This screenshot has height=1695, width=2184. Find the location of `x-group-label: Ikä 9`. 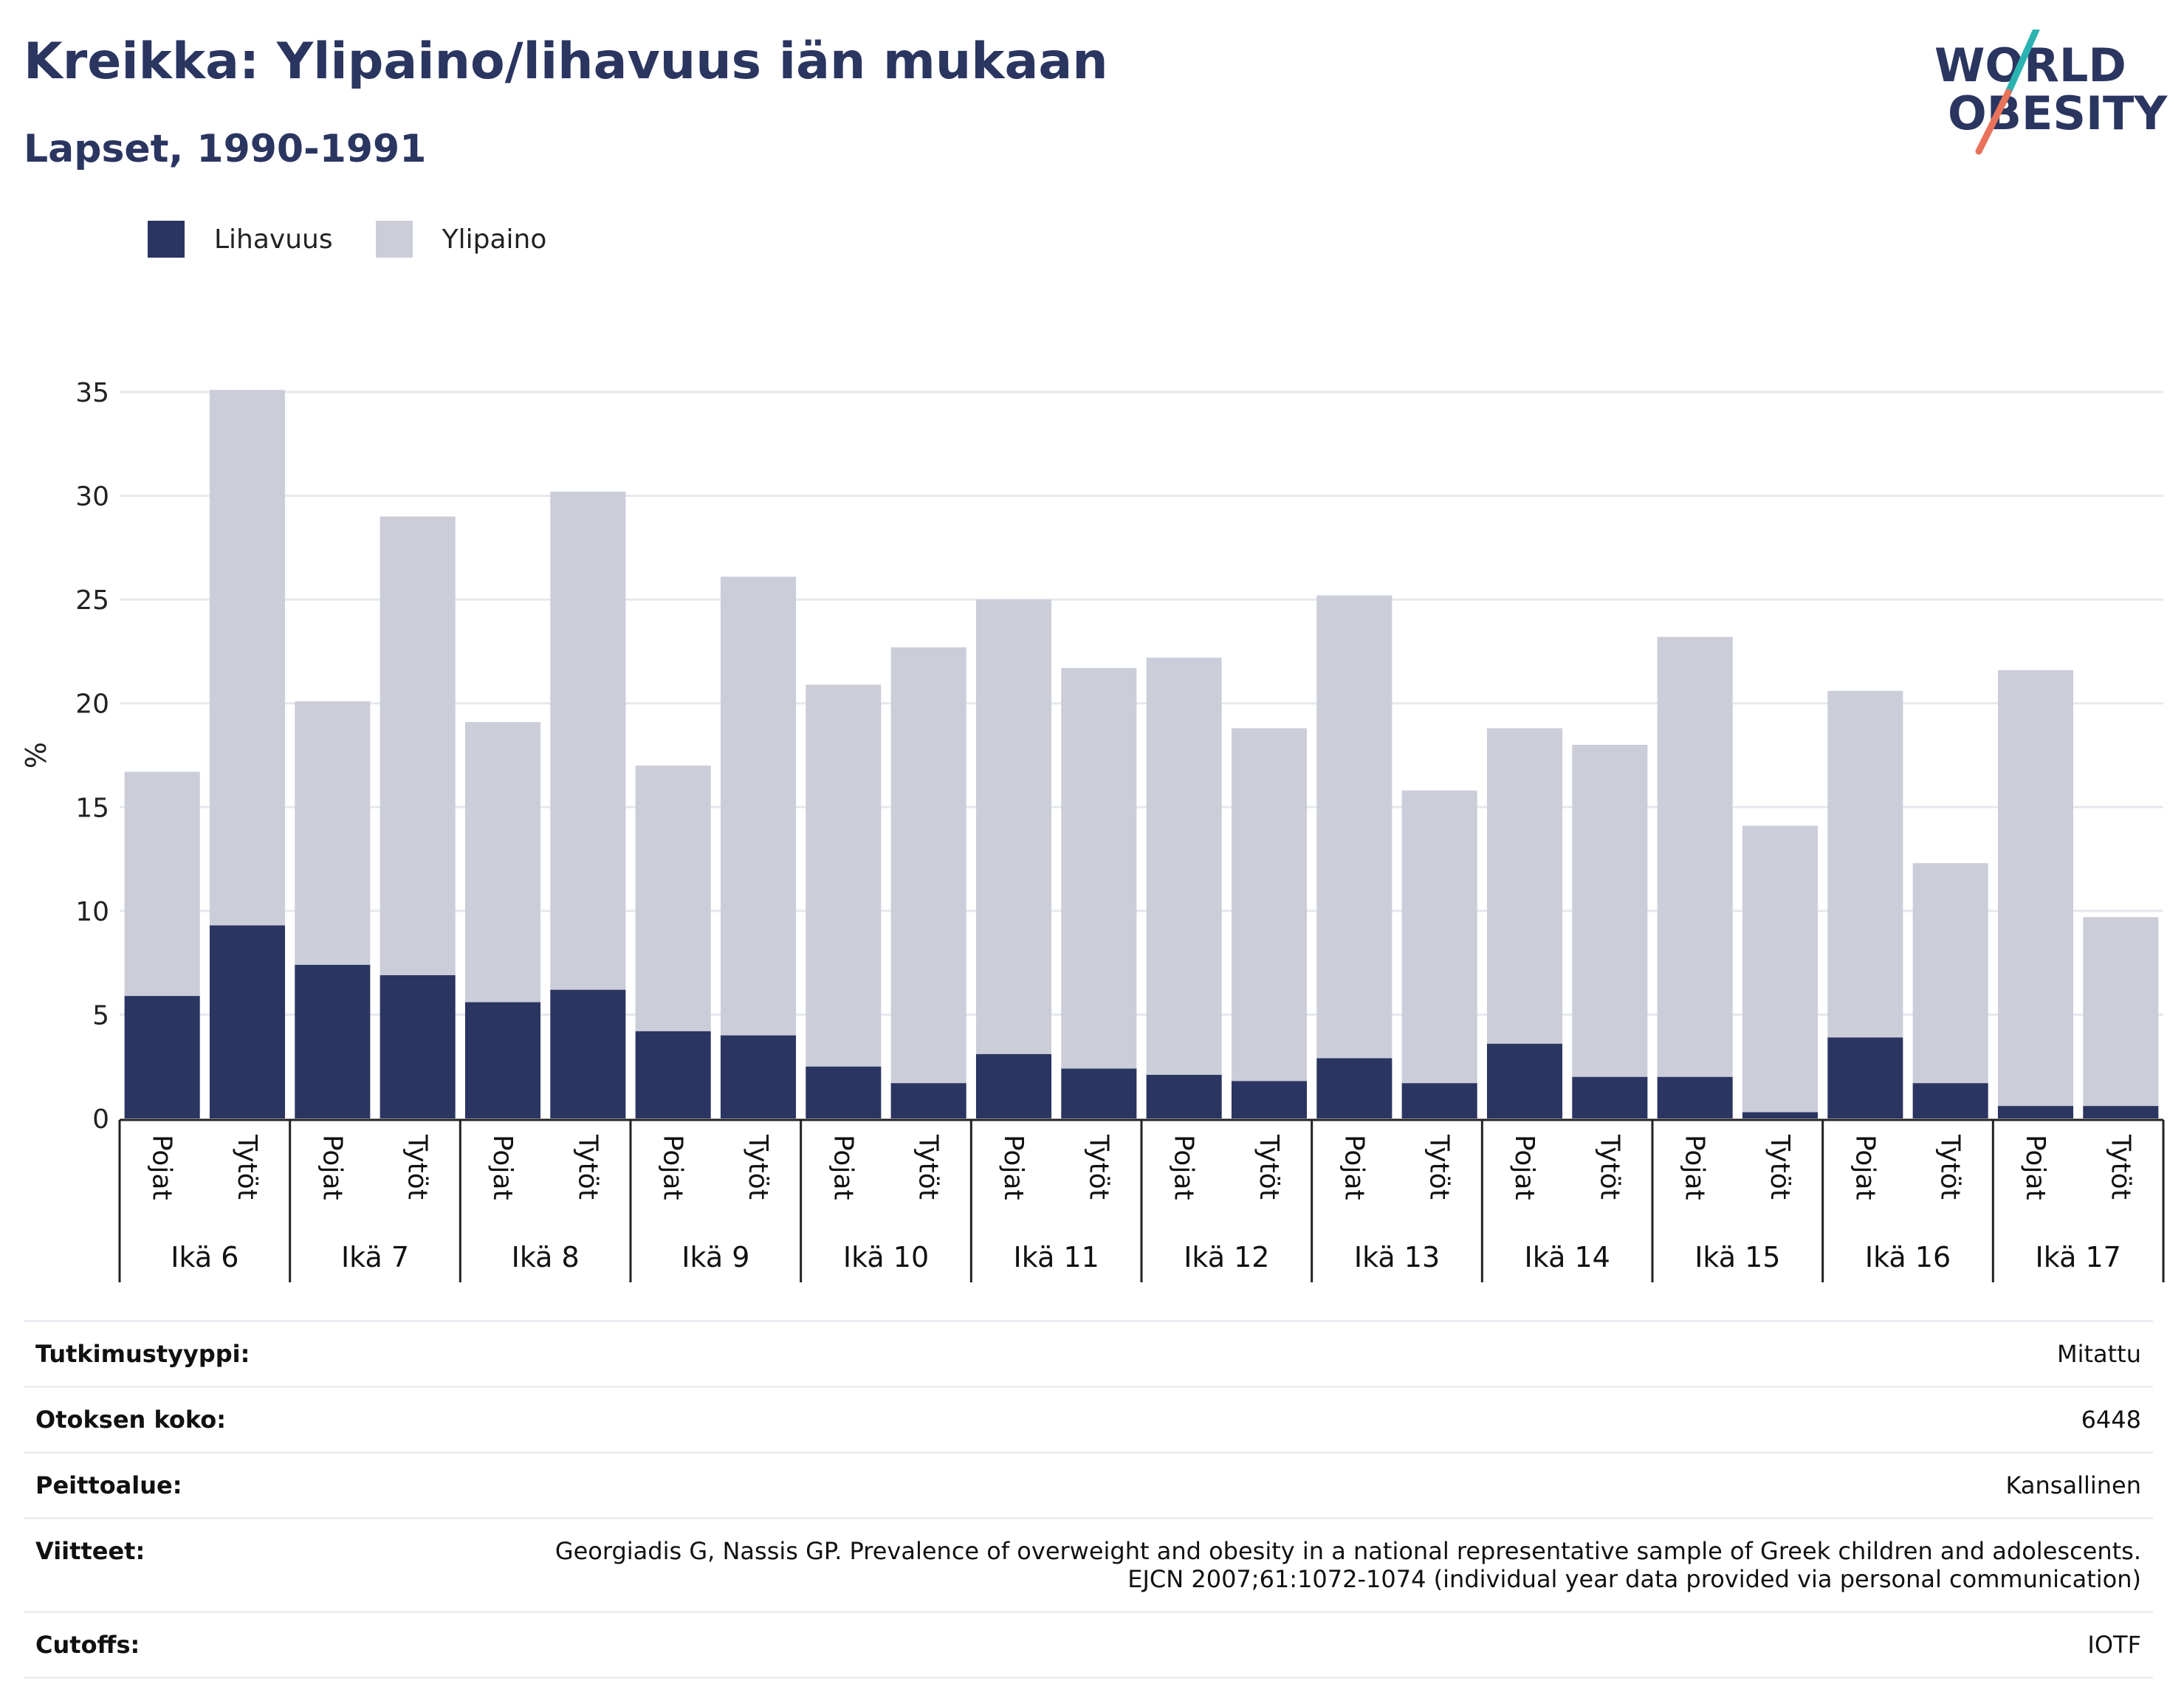

x-group-label: Ikä 9 is located at coordinates (715, 1257).